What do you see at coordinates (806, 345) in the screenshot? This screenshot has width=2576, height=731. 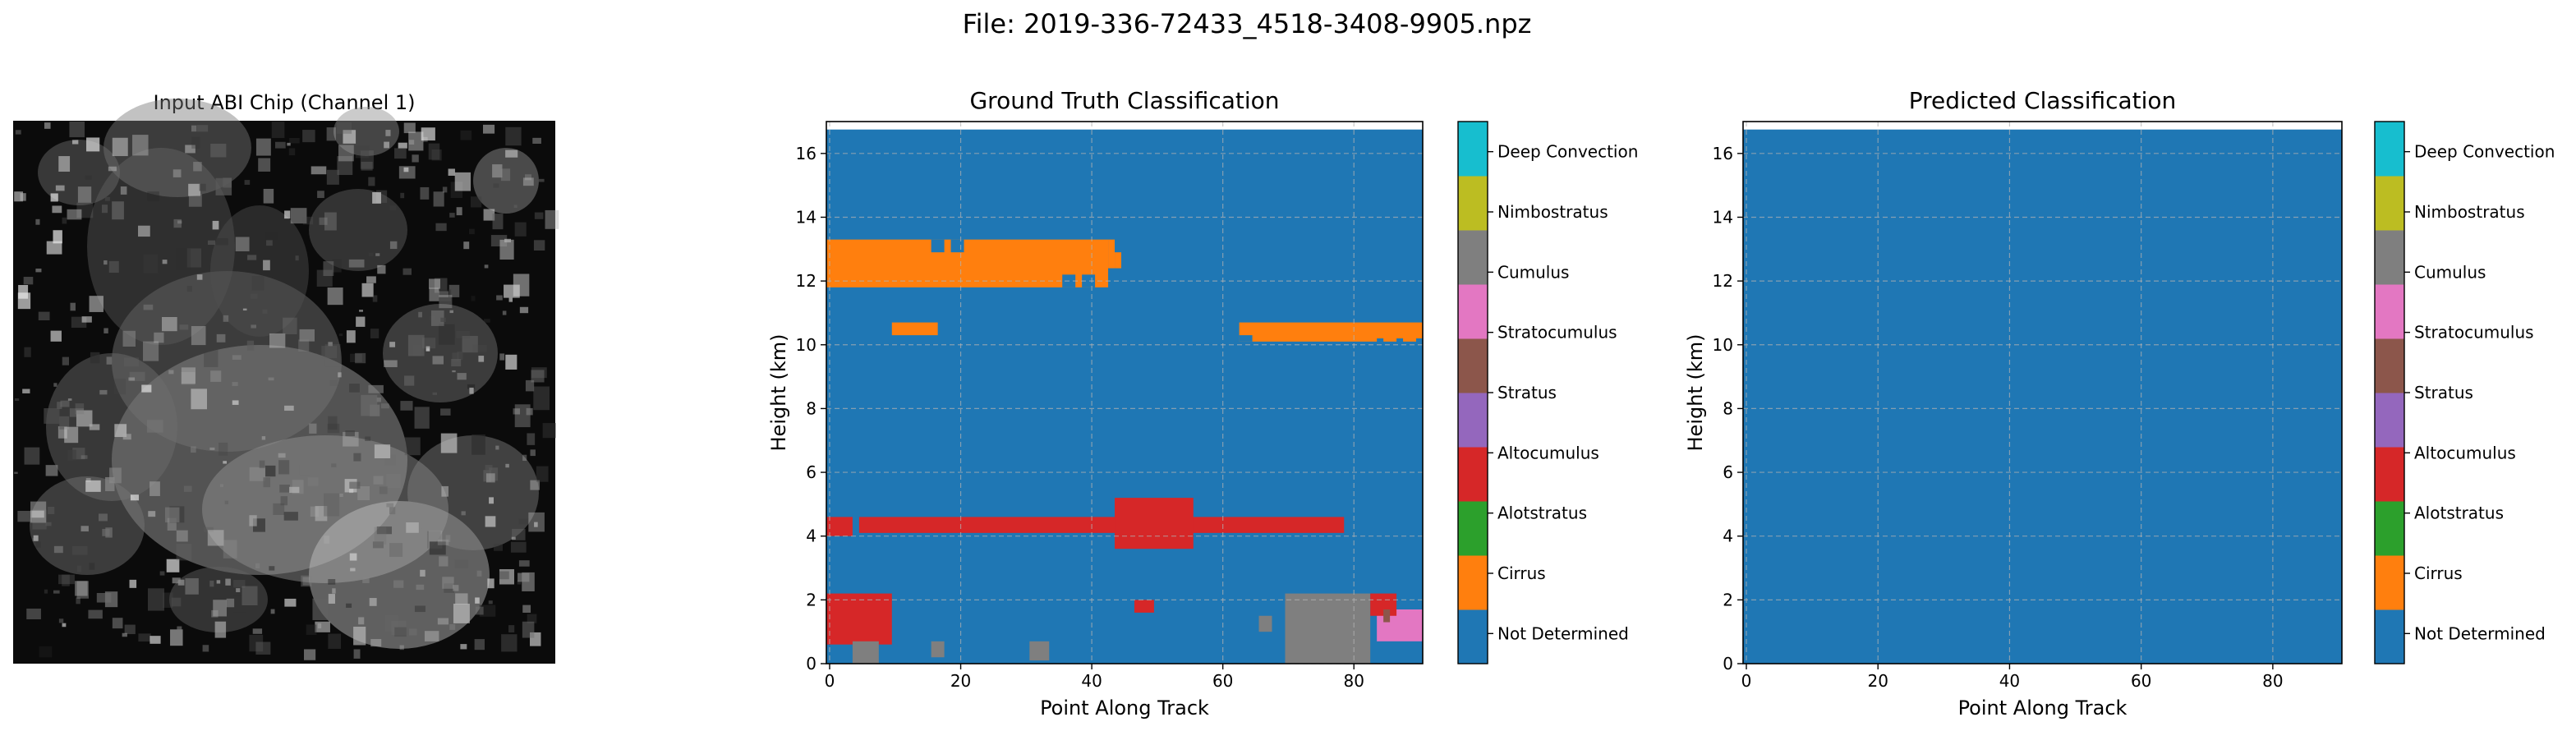 I see `truth-ytick-label: 10` at bounding box center [806, 345].